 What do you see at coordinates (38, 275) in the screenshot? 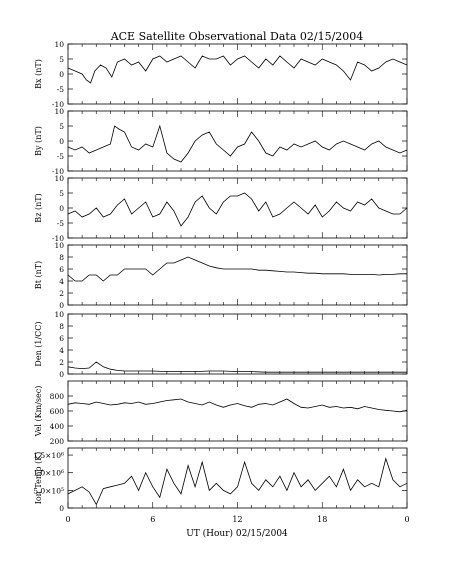
I see `y-axis-label: Bt (nT)` at bounding box center [38, 275].